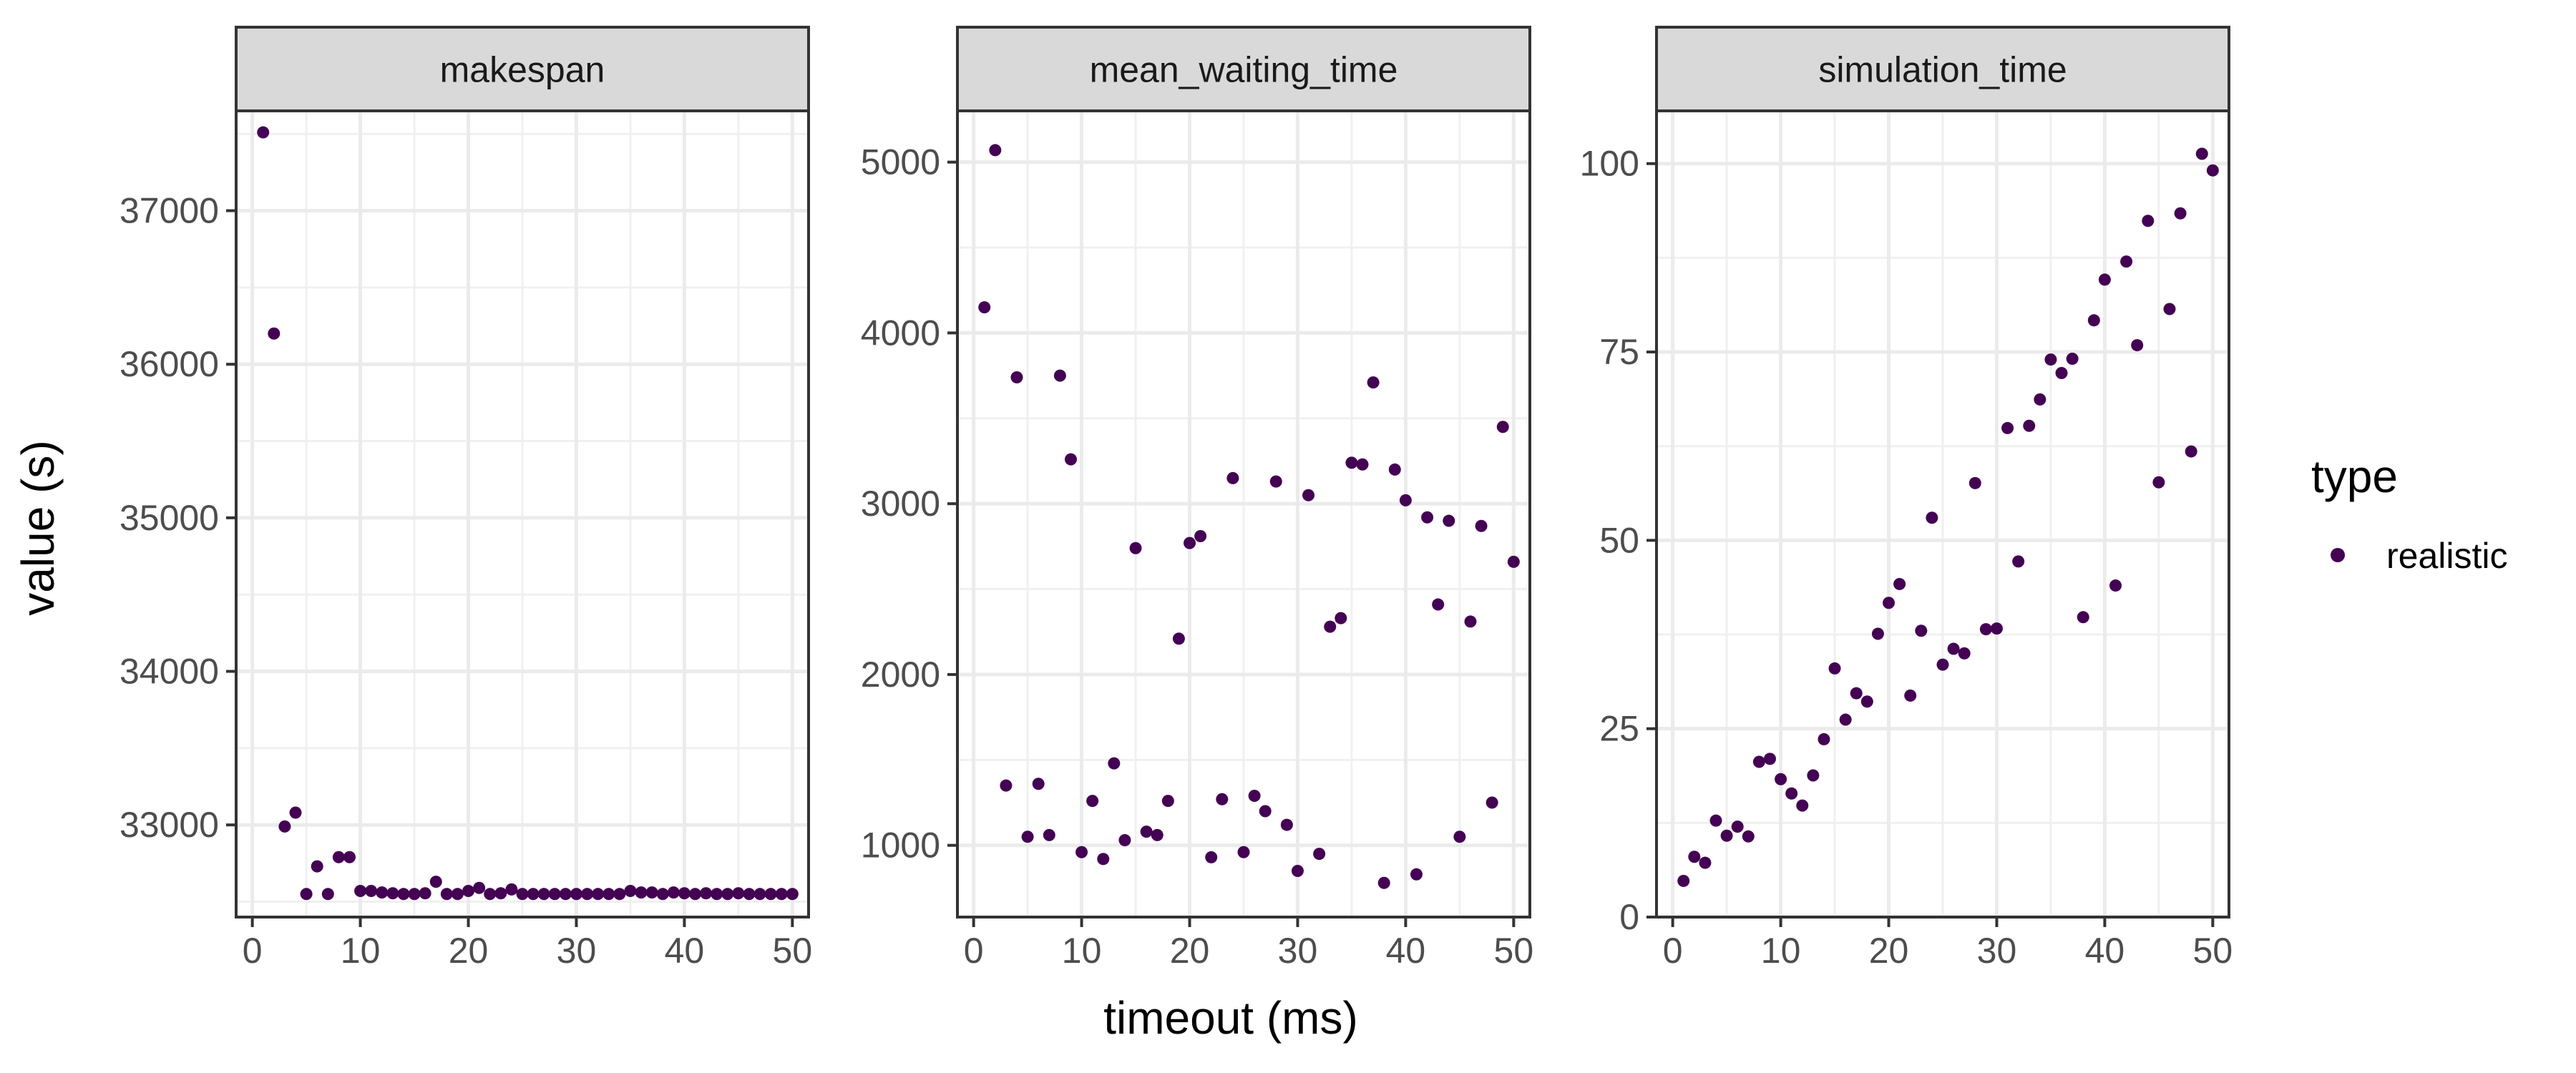 The width and height of the screenshot is (2576, 1073). What do you see at coordinates (169, 211) in the screenshot?
I see `y-tick-label: 37000` at bounding box center [169, 211].